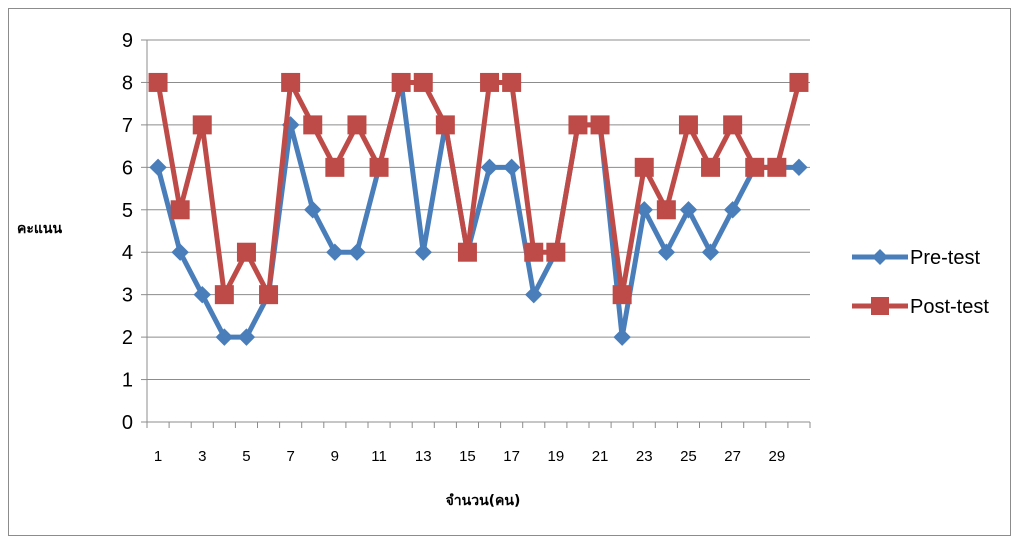 The image size is (1021, 542). What do you see at coordinates (127, 253) in the screenshot?
I see `y-tick-label: 4` at bounding box center [127, 253].